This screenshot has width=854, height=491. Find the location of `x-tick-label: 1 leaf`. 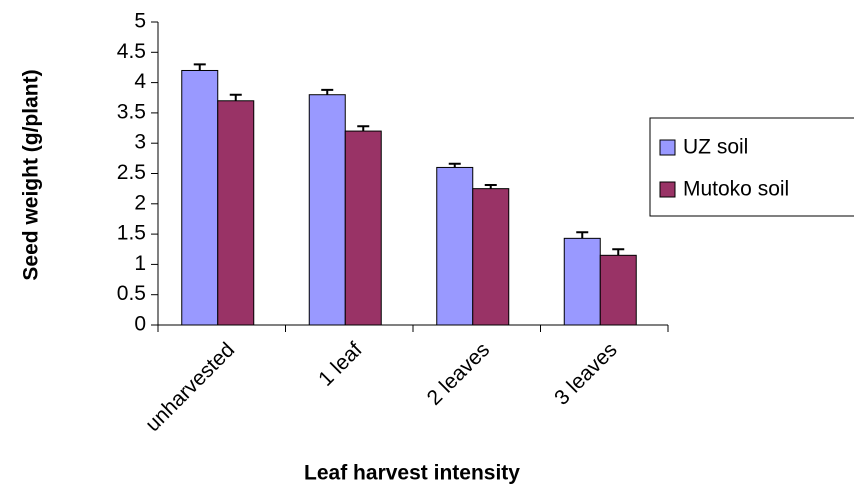

x-tick-label: 1 leaf is located at coordinates (340, 364).